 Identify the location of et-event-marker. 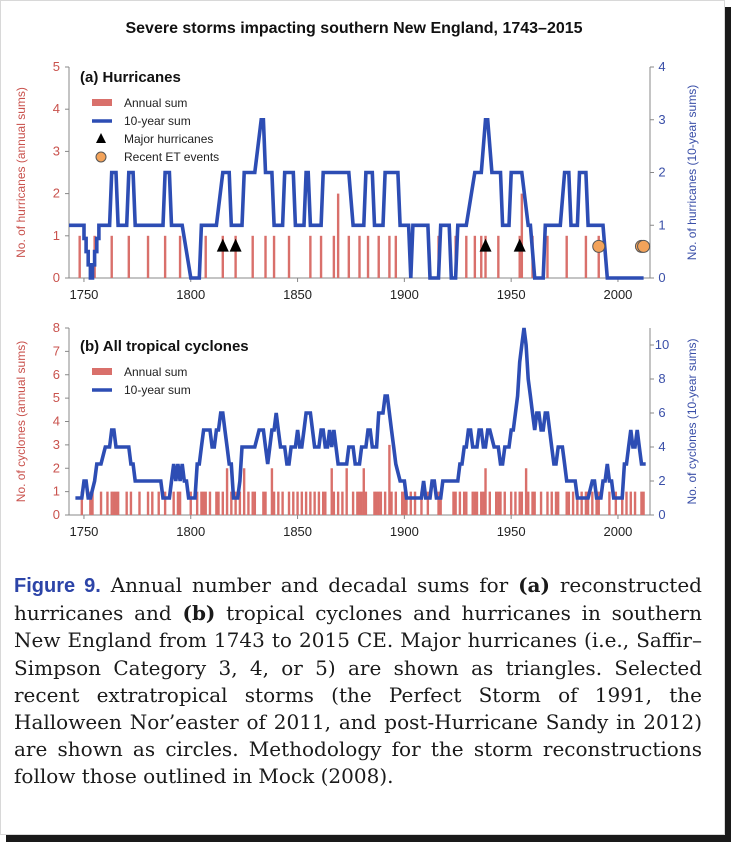
(599, 246).